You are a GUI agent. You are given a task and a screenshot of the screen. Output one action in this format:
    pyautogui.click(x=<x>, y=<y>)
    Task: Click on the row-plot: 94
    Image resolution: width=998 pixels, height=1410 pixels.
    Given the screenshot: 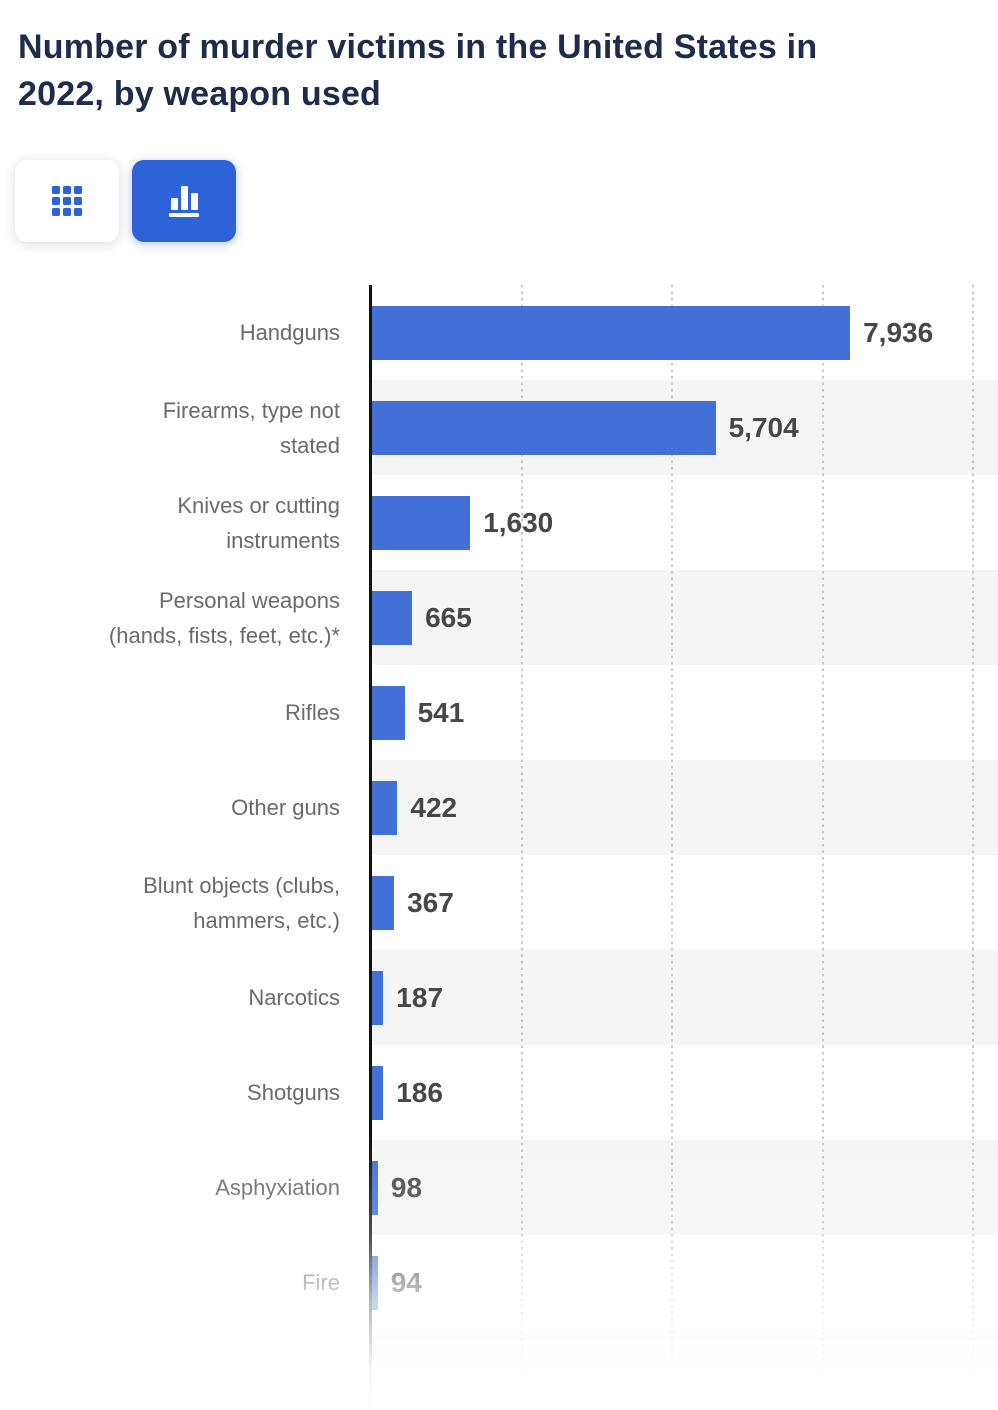 What is the action you would take?
    pyautogui.click(x=685, y=1282)
    